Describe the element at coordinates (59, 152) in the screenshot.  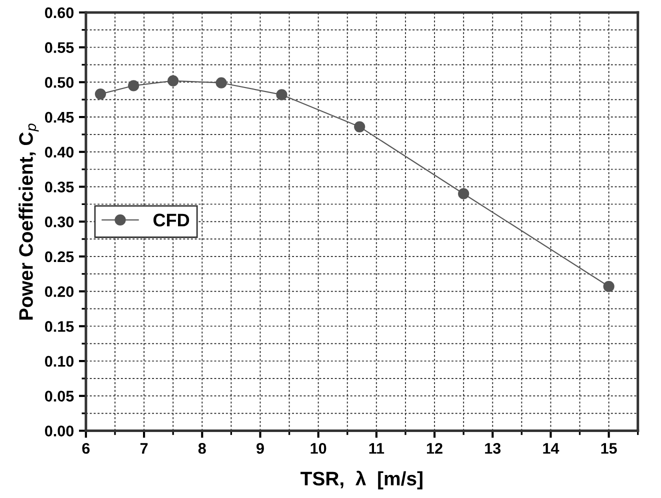
I see `y-tick-label: 0.40` at that location.